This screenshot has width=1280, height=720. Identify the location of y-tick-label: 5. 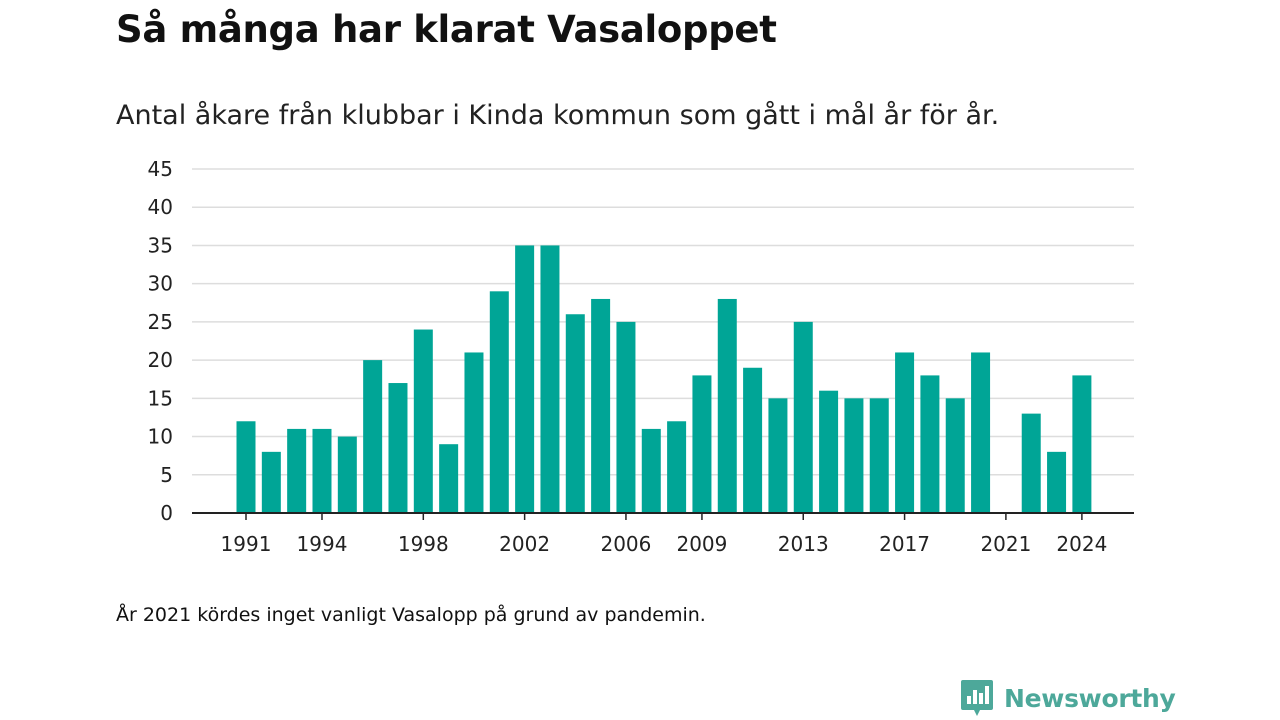
(166, 475).